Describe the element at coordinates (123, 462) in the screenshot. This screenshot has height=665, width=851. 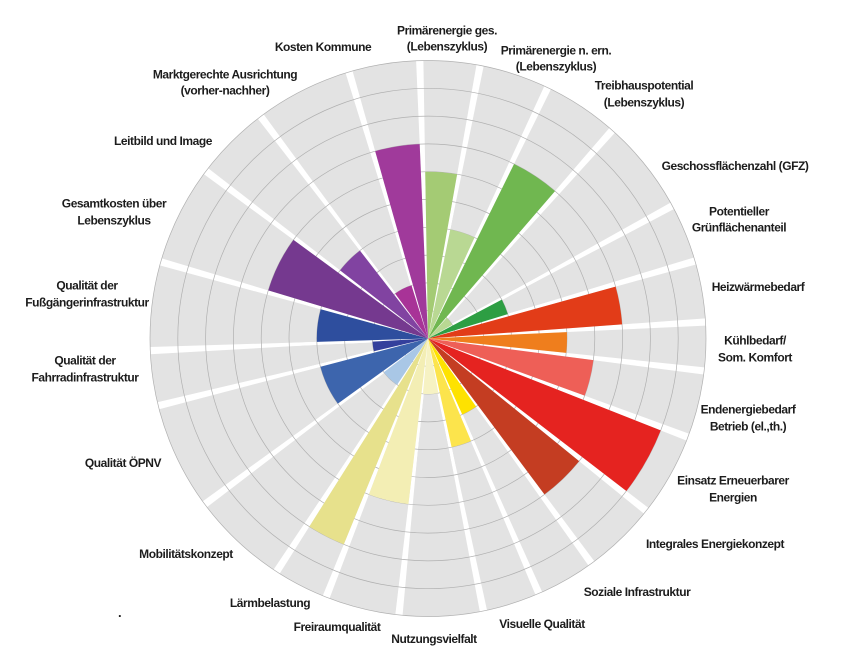
I see `sector-label-16: Qualität ÖPNV` at that location.